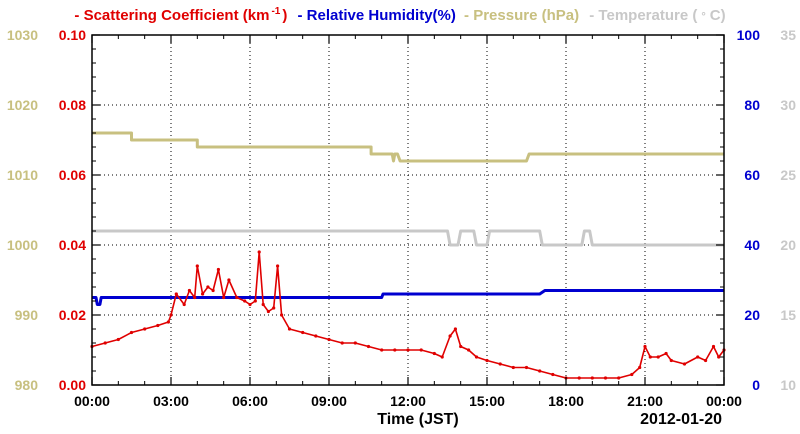  What do you see at coordinates (27, 385) in the screenshot?
I see `pressure-axis-label: 980` at bounding box center [27, 385].